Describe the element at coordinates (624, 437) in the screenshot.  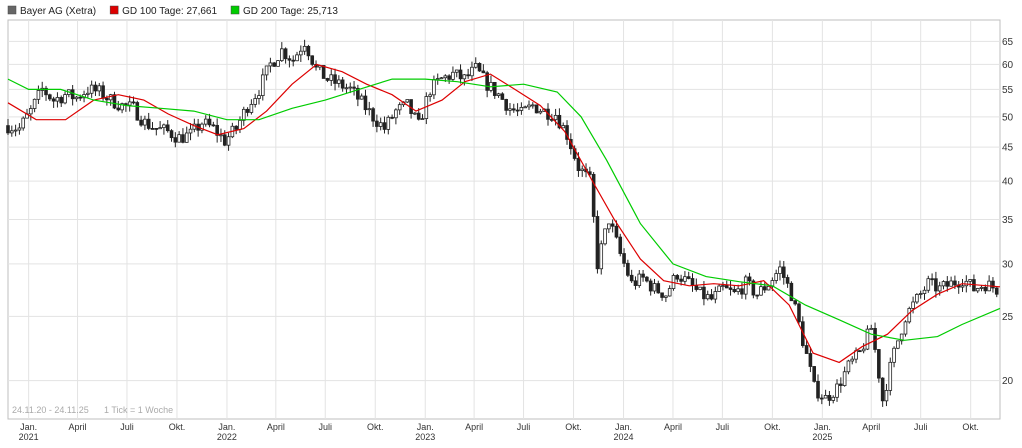
I see `x-tick-year: 2024` at that location.